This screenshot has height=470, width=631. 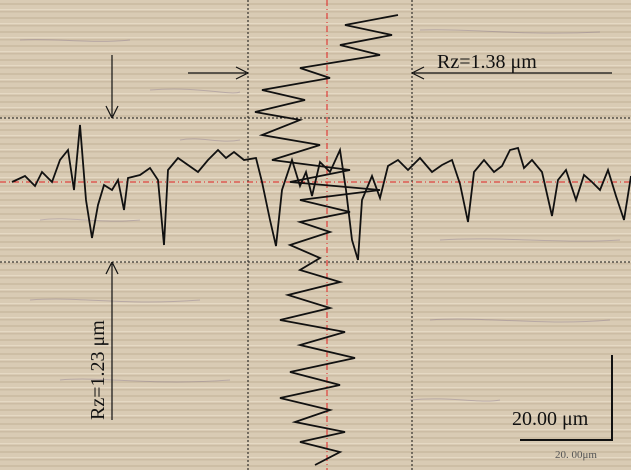 I want to click on scale-bar, so click(x=566, y=398).